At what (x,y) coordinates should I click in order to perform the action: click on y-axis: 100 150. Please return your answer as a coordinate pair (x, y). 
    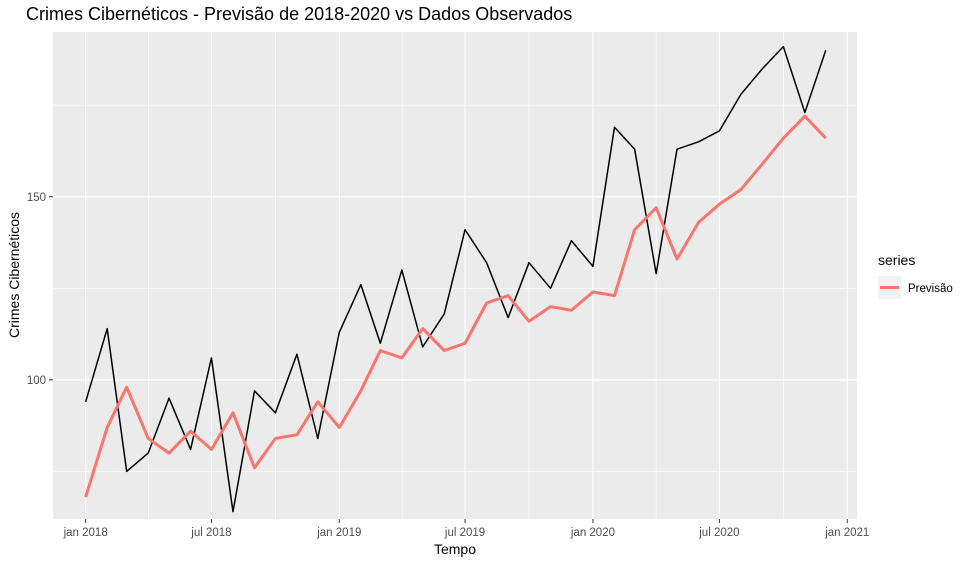
    Looking at the image, I should click on (40, 289).